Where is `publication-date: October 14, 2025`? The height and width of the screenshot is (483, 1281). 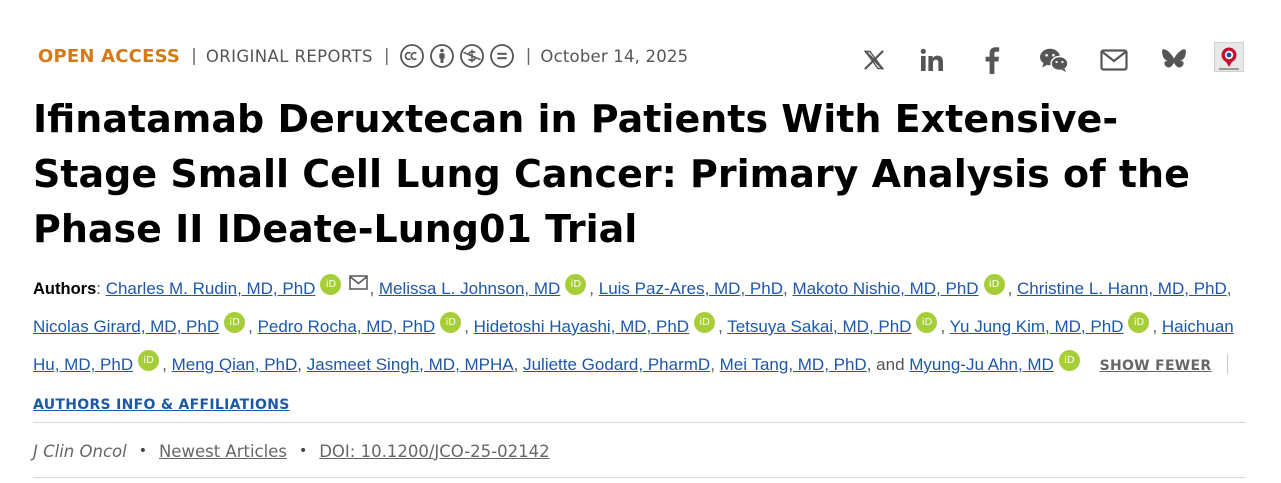
publication-date: October 14, 2025 is located at coordinates (614, 56).